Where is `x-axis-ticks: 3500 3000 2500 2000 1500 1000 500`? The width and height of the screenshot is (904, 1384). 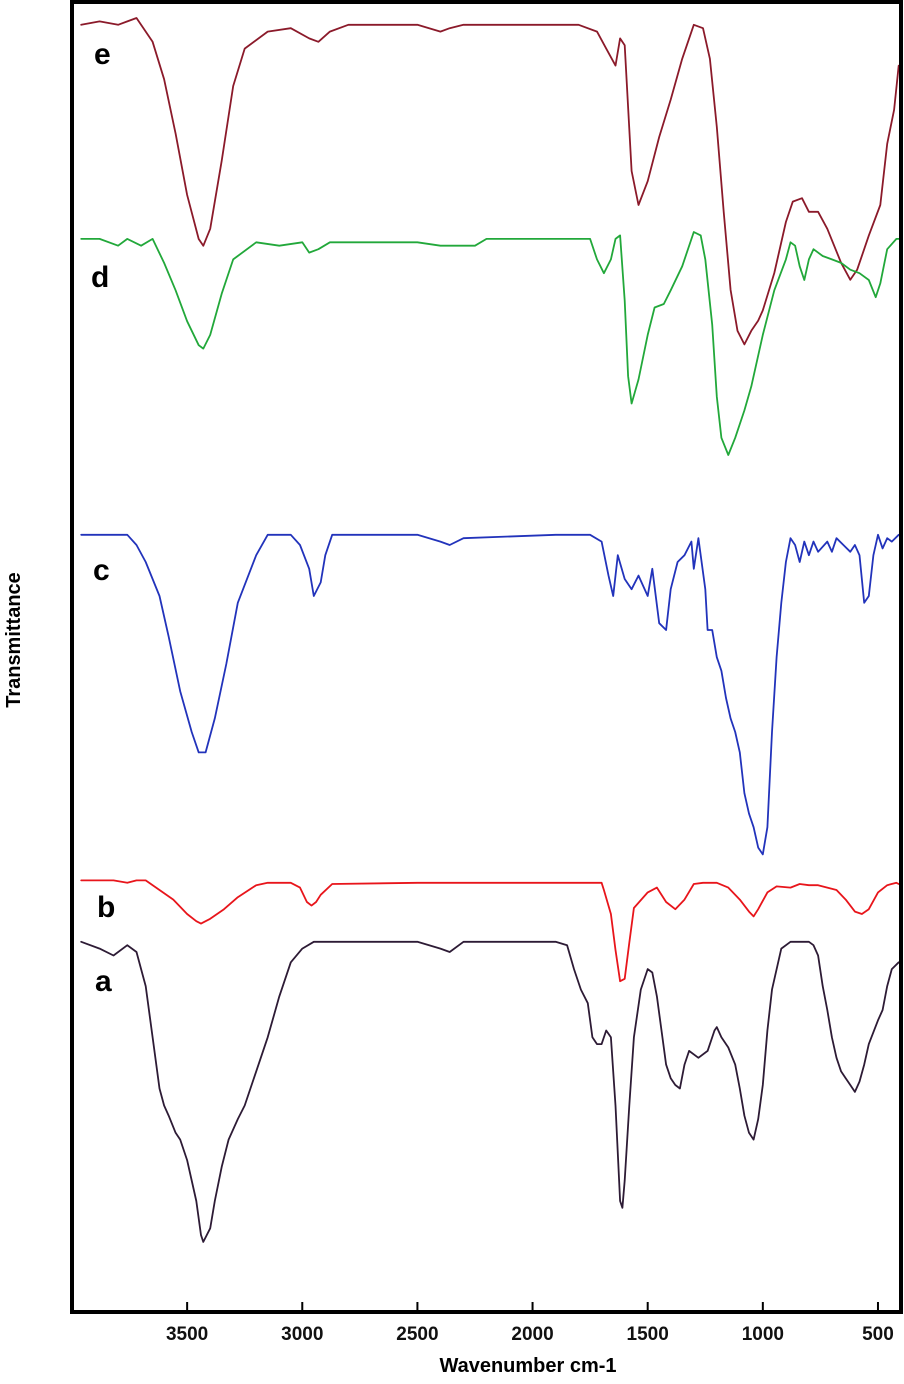 x-axis-ticks: 3500 3000 2500 2000 1500 1000 500 is located at coordinates (530, 1323).